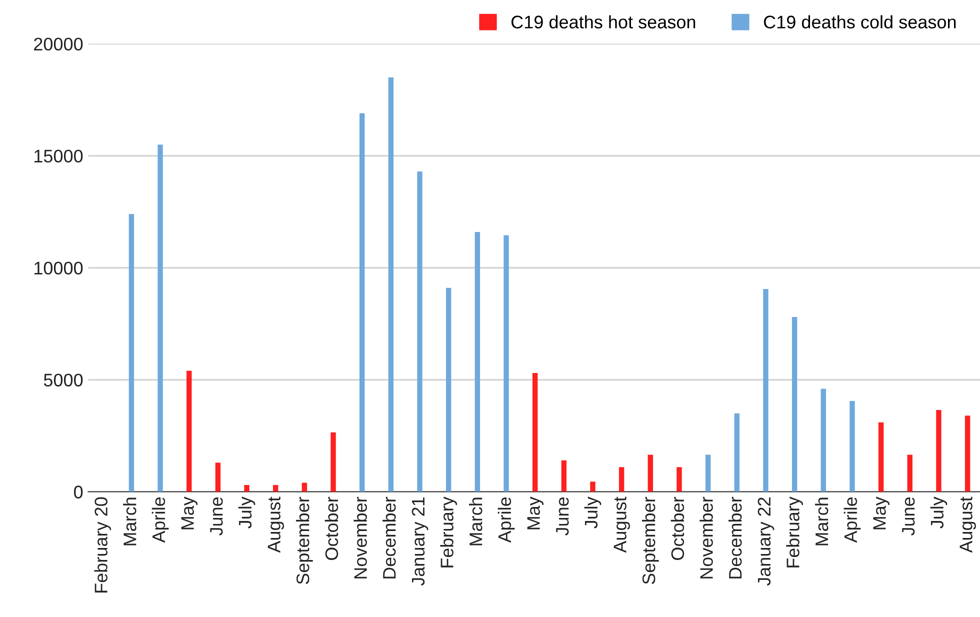  I want to click on y-tick-label: 20000, so click(58, 44).